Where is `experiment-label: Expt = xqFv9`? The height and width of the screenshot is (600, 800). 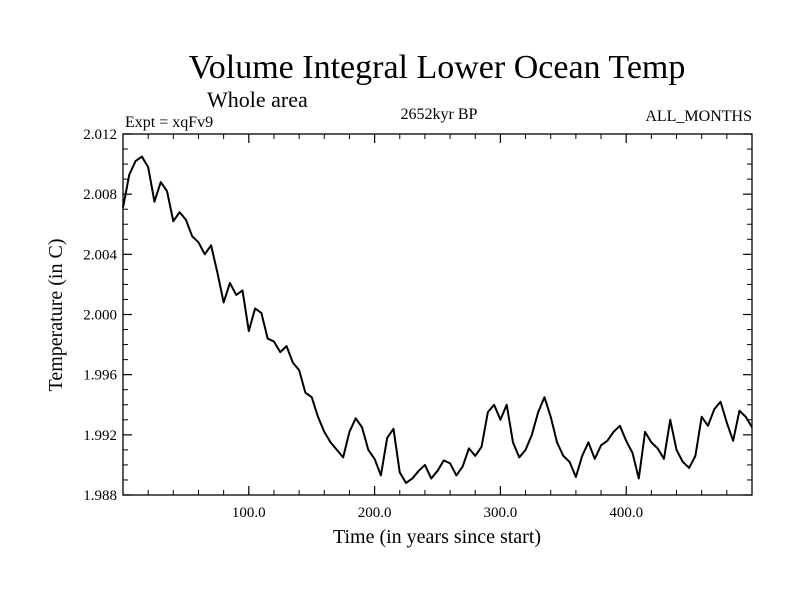
experiment-label: Expt = xqFv9 is located at coordinates (169, 122).